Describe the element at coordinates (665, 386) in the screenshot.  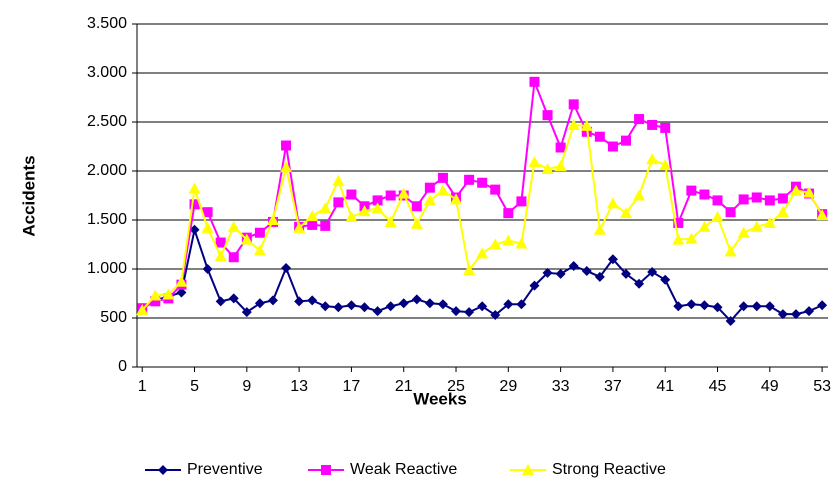
I see `x-tick-label: 41` at that location.